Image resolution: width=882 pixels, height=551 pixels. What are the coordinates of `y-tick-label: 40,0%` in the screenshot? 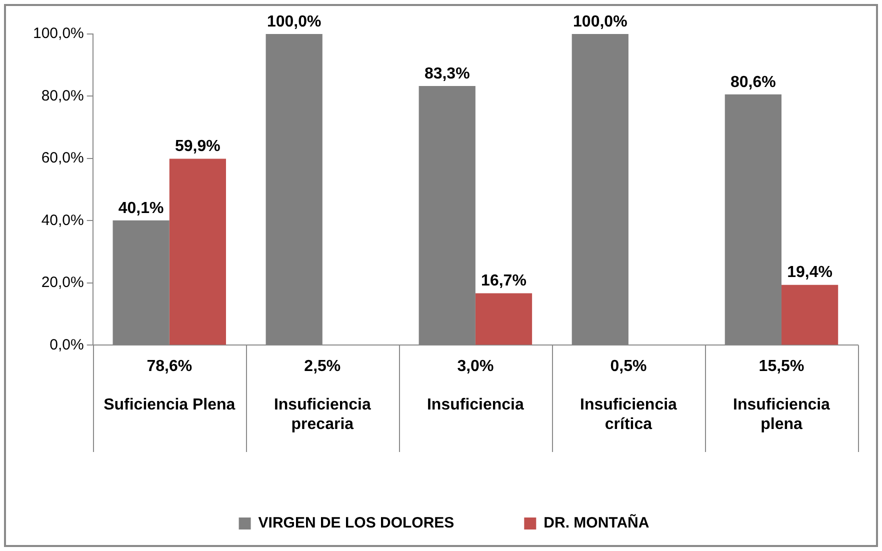 It's located at (62, 220).